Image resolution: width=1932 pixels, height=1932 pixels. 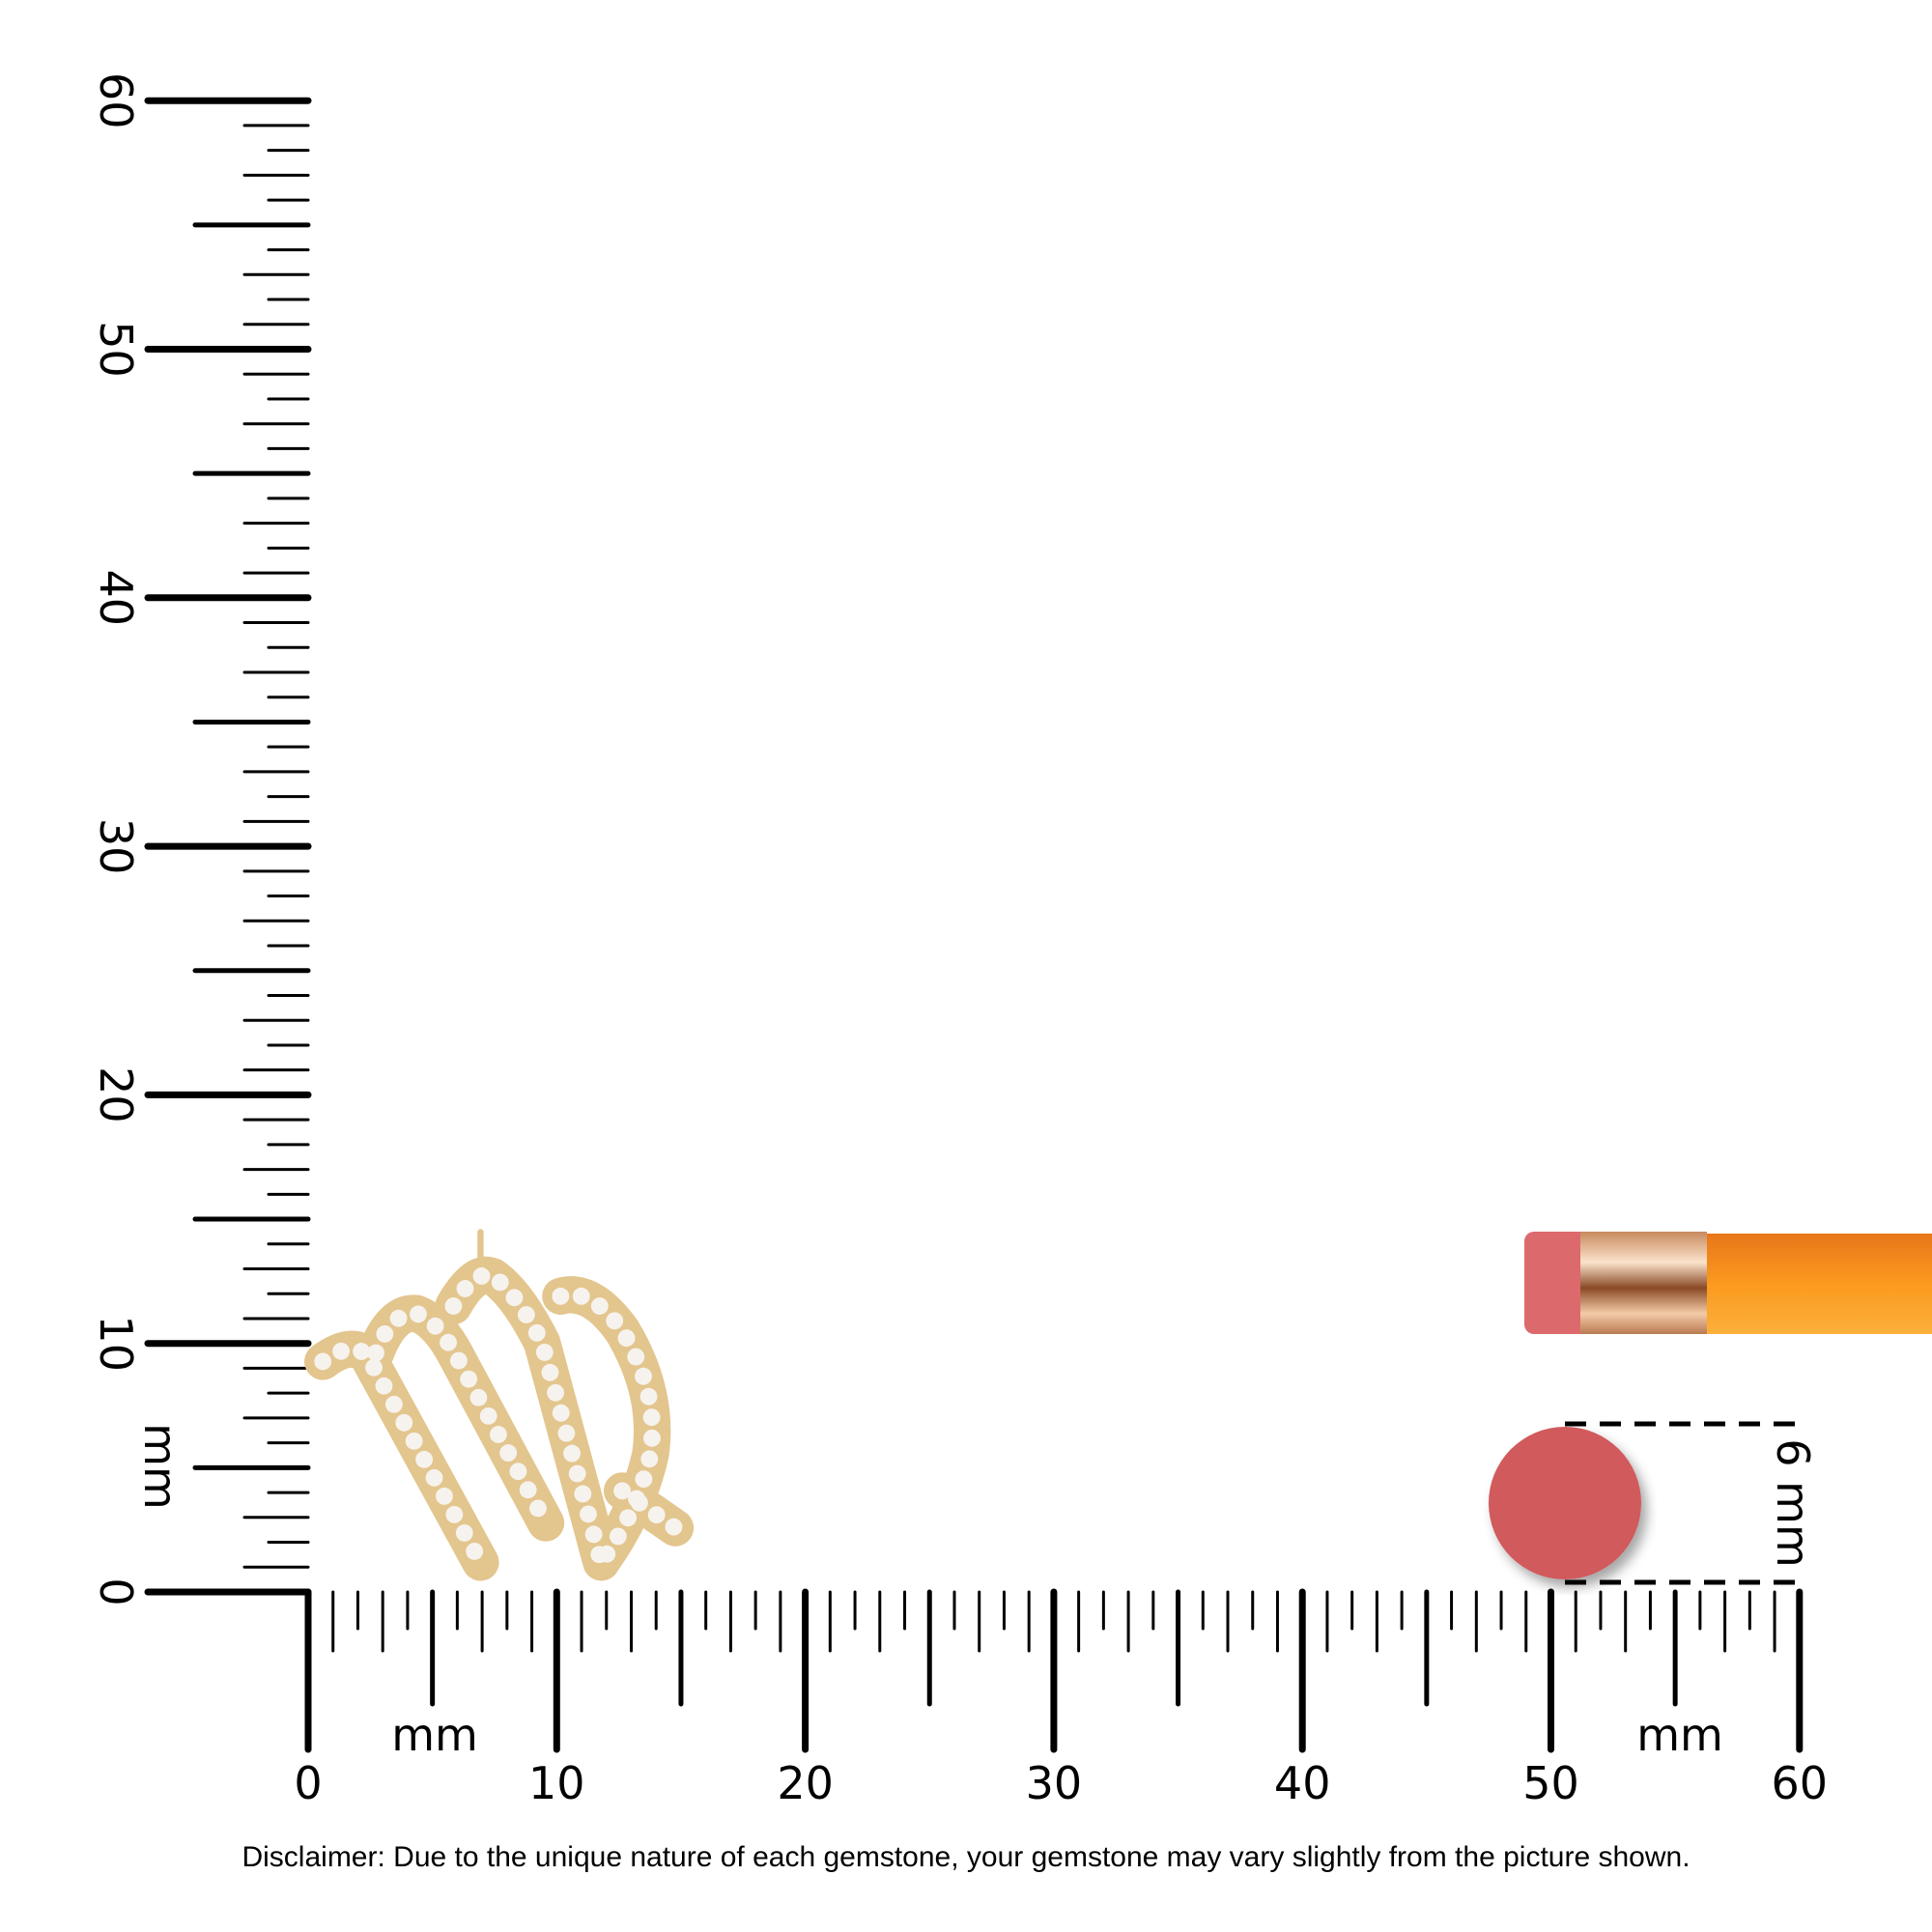 I want to click on vertical-unit-label: mm, so click(x=160, y=1466).